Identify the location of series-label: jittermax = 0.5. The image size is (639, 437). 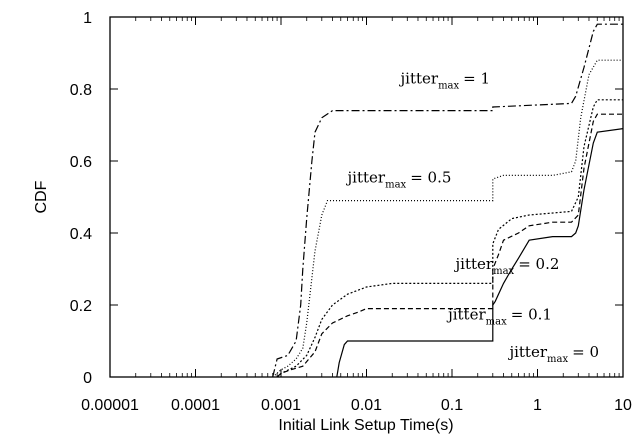
(399, 180).